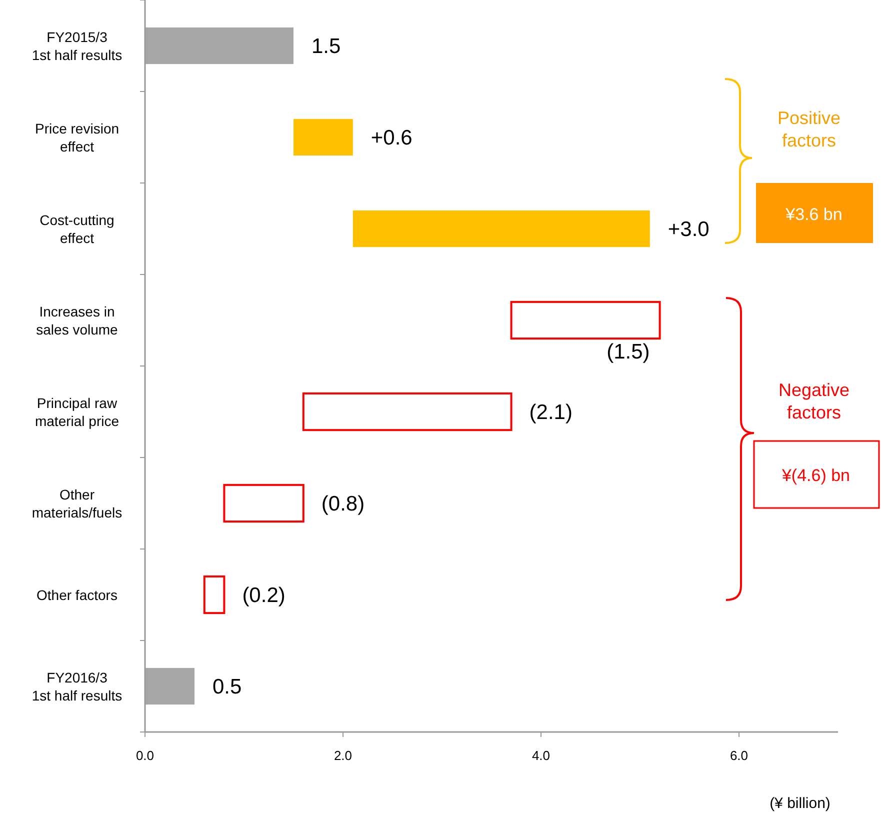  What do you see at coordinates (814, 401) in the screenshot?
I see `annotation: Negative factors` at bounding box center [814, 401].